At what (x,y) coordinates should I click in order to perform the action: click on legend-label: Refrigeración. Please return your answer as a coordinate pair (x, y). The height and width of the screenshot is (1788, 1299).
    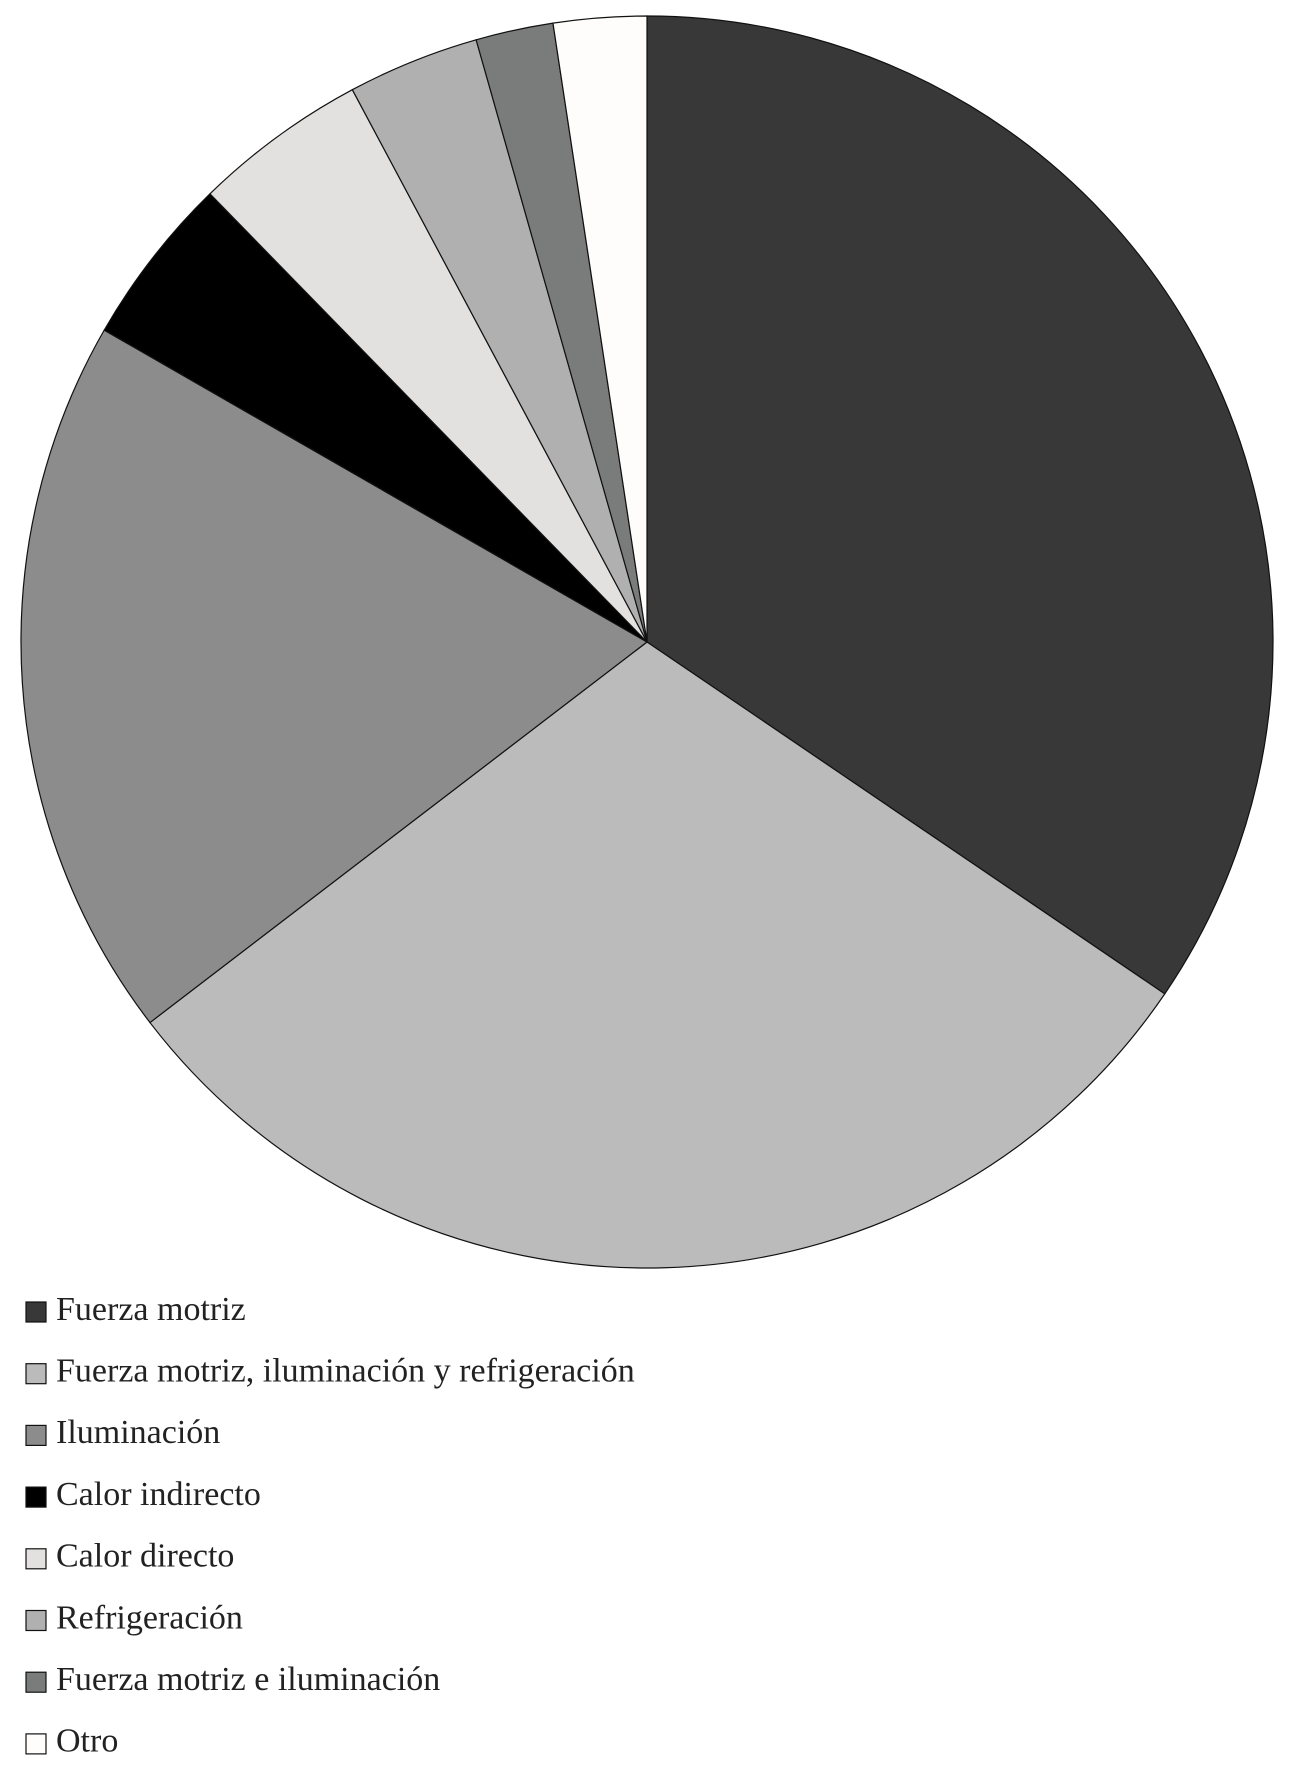
    Looking at the image, I should click on (149, 1617).